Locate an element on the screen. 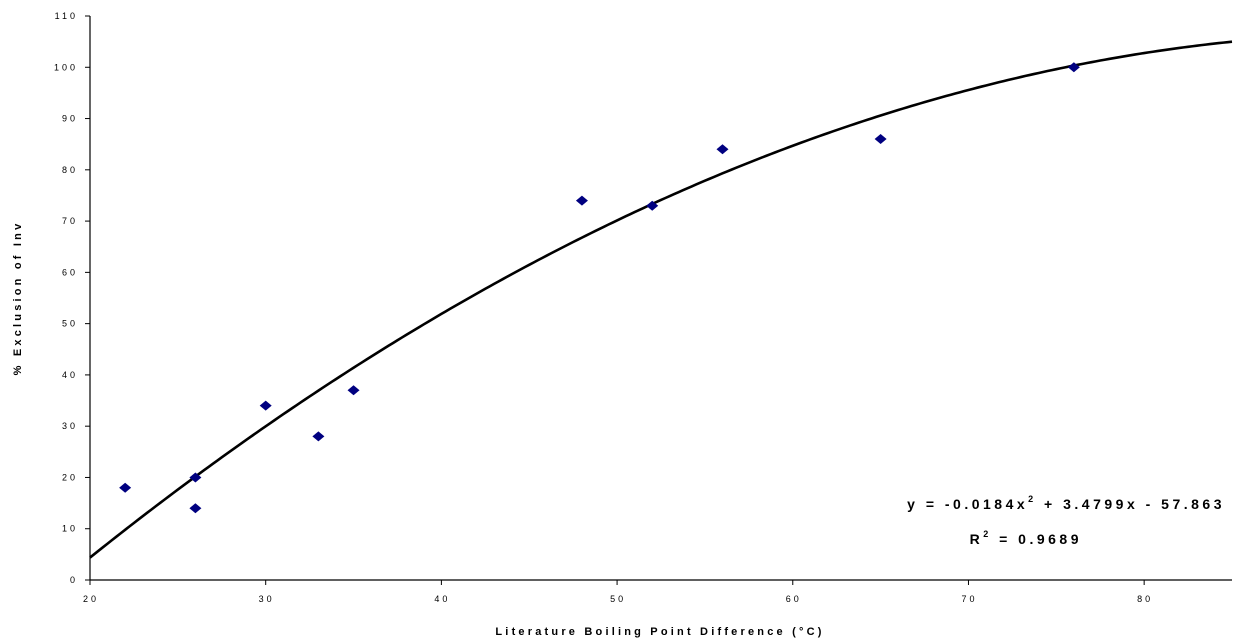 This screenshot has width=1235, height=643. r-squared-rhs: = 0.9689 is located at coordinates (1037, 539).